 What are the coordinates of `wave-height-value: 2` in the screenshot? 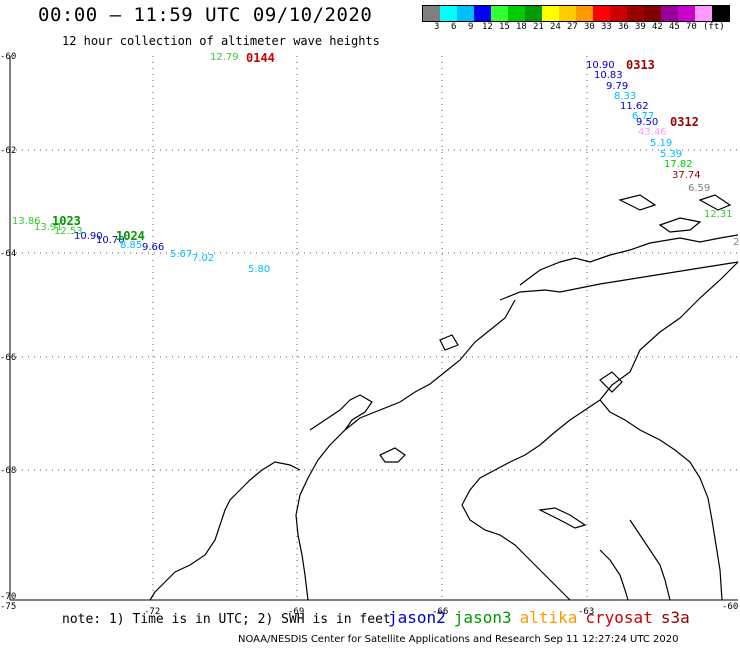 It's located at (736, 242).